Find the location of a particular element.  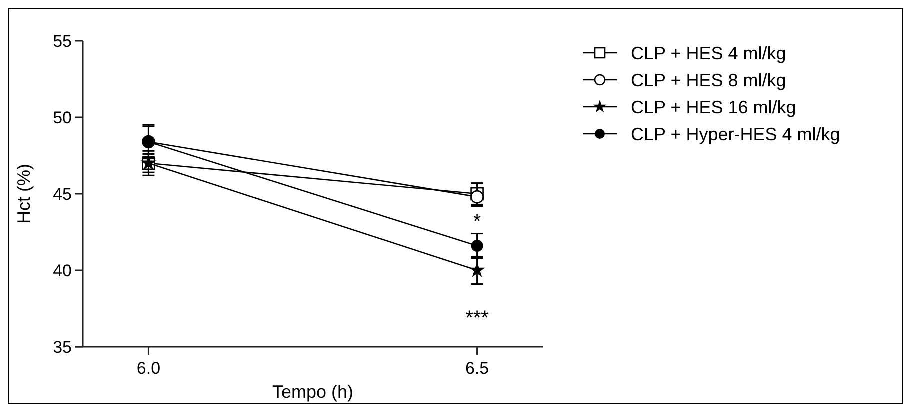

x-axis-title: Tempo (h) is located at coordinates (313, 392).